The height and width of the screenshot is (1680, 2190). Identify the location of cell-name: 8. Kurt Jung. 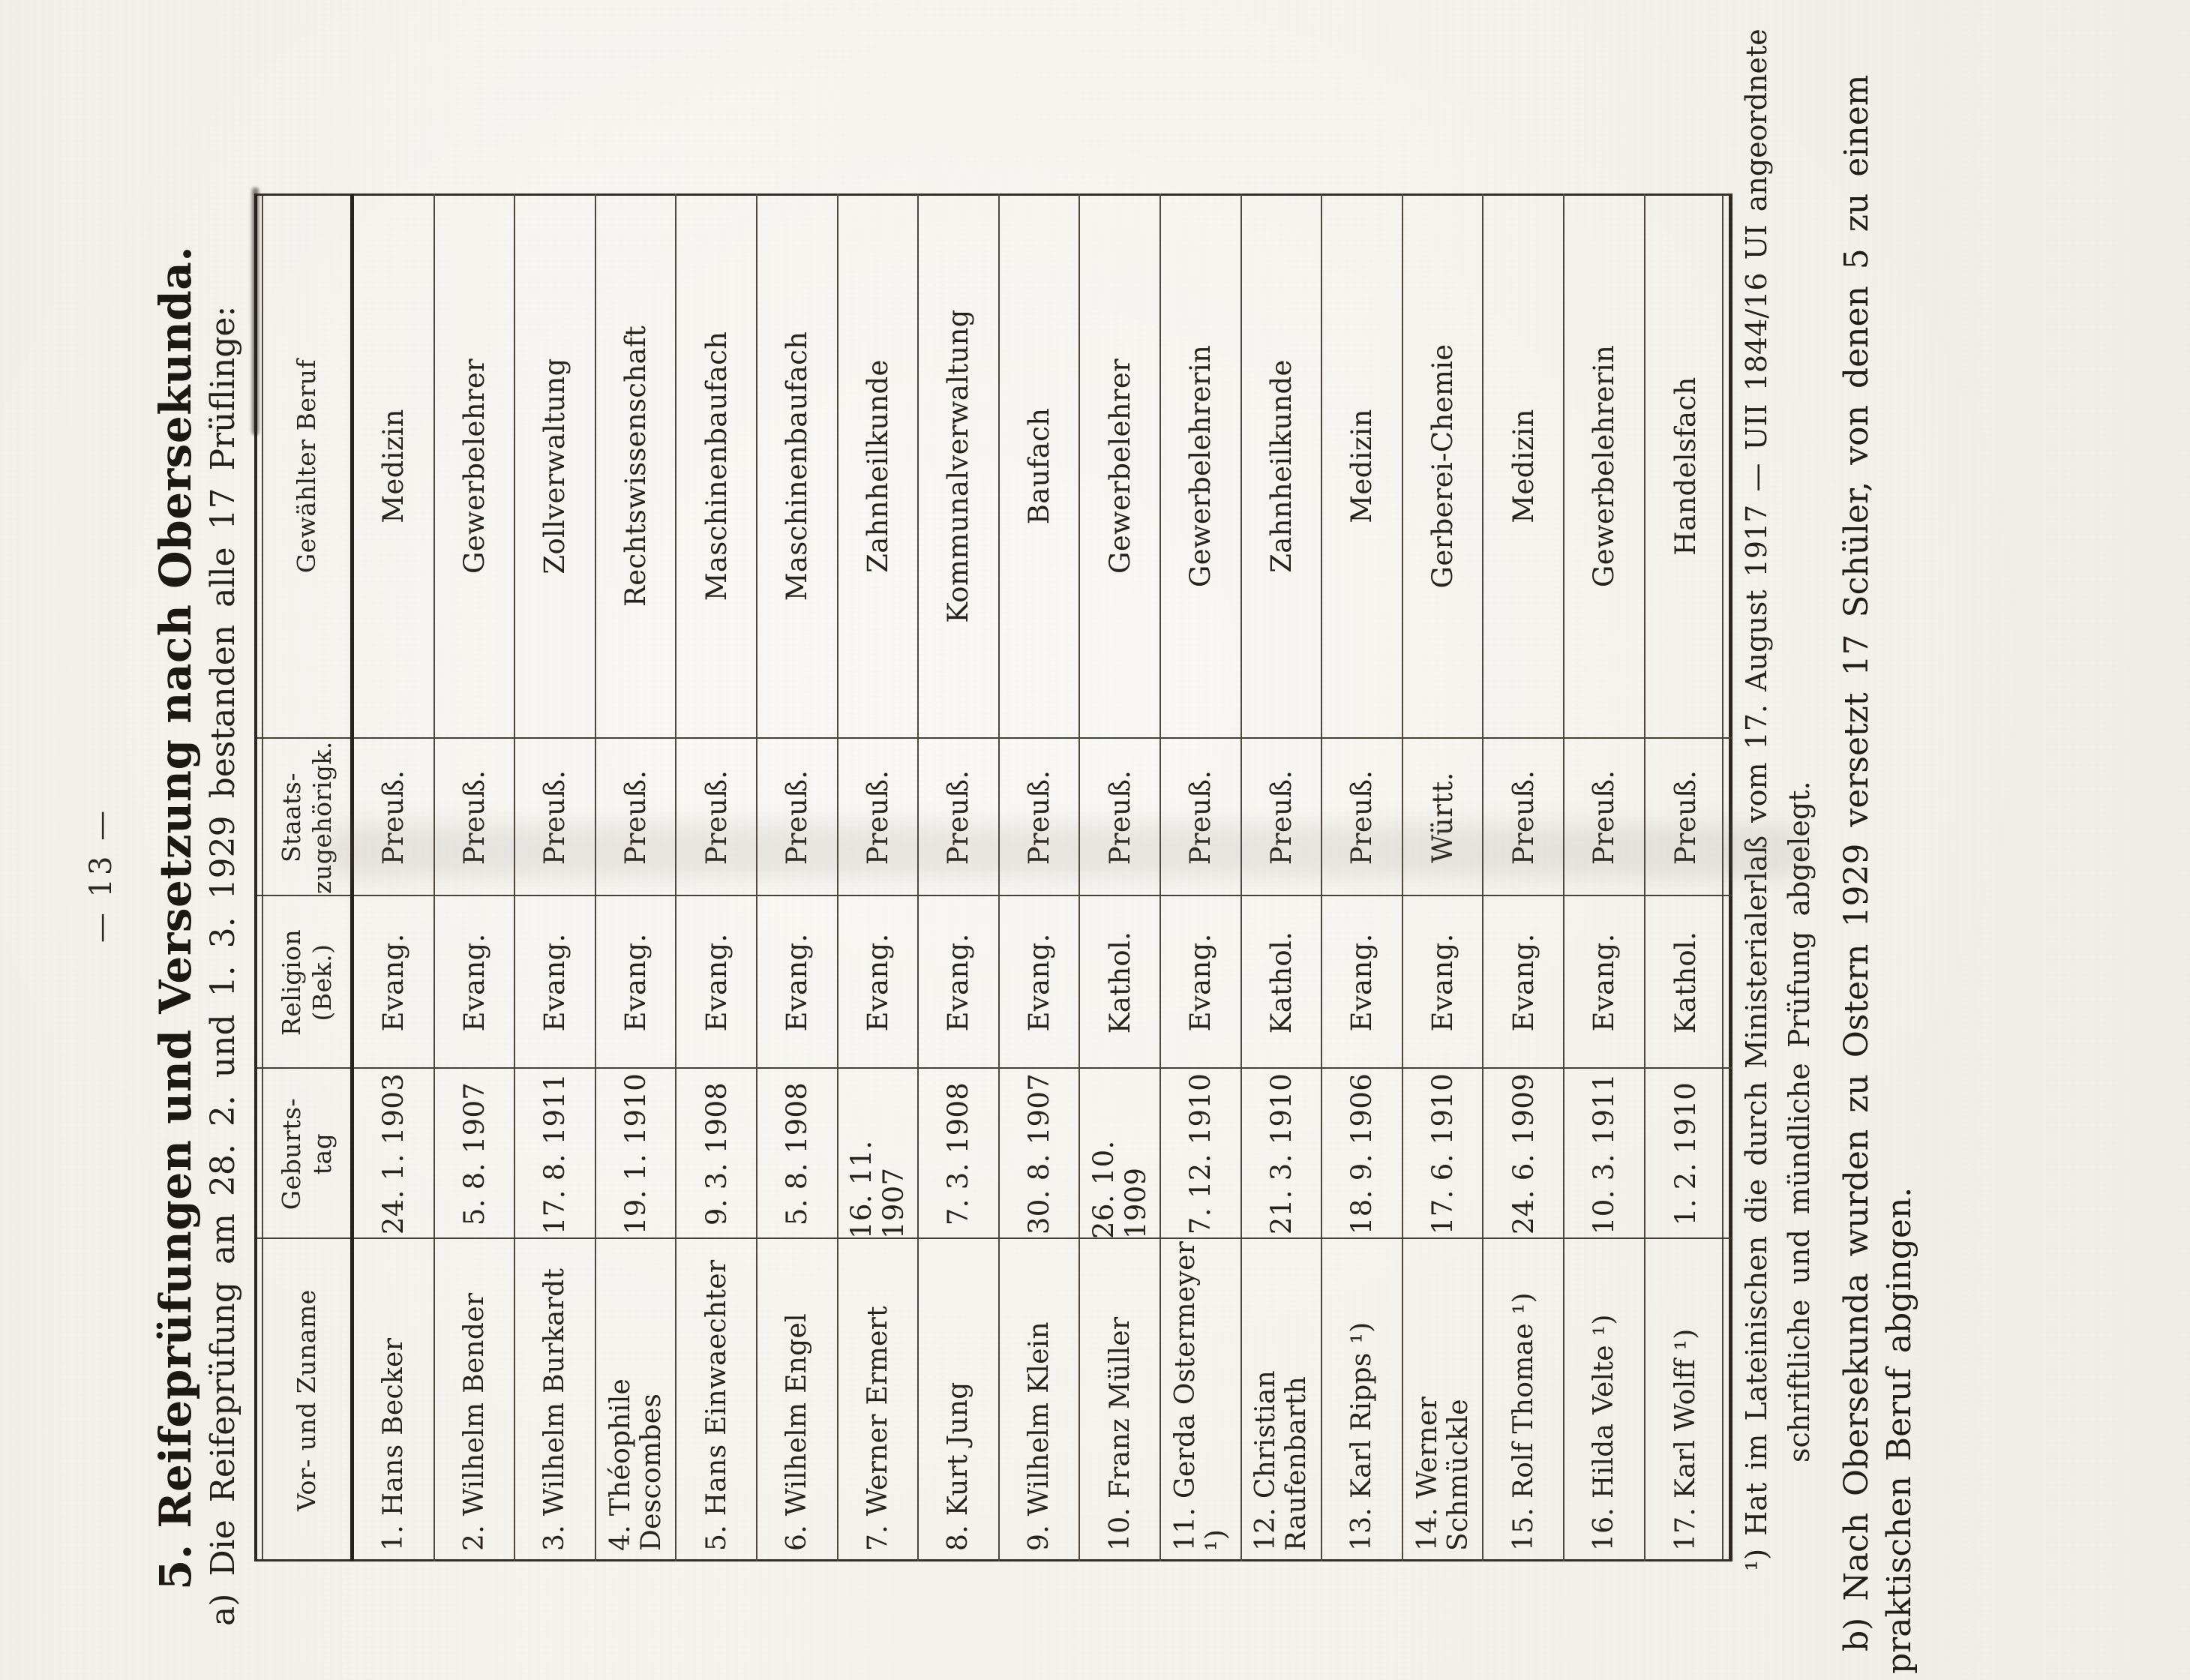
(958, 1466).